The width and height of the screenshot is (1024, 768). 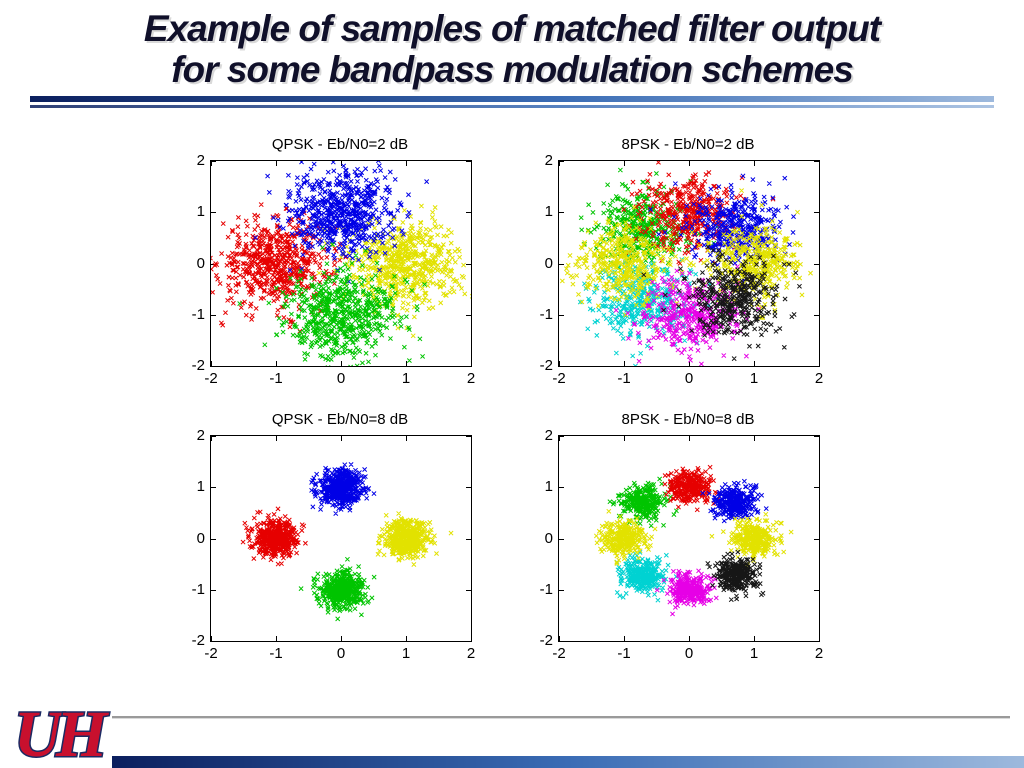 What do you see at coordinates (39, 733) in the screenshot?
I see `uh-logo-letter-u: U` at bounding box center [39, 733].